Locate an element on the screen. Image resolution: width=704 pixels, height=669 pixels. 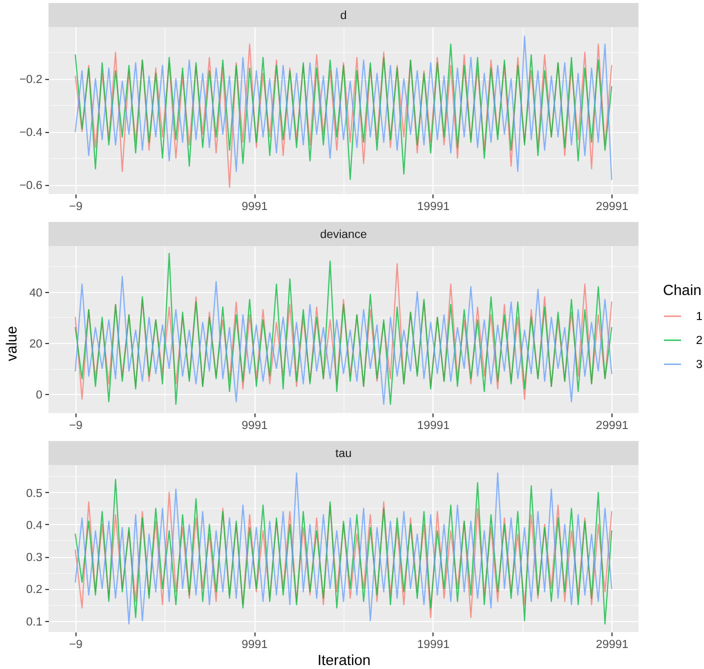
x-axis-title: Iteration is located at coordinates (344, 660).